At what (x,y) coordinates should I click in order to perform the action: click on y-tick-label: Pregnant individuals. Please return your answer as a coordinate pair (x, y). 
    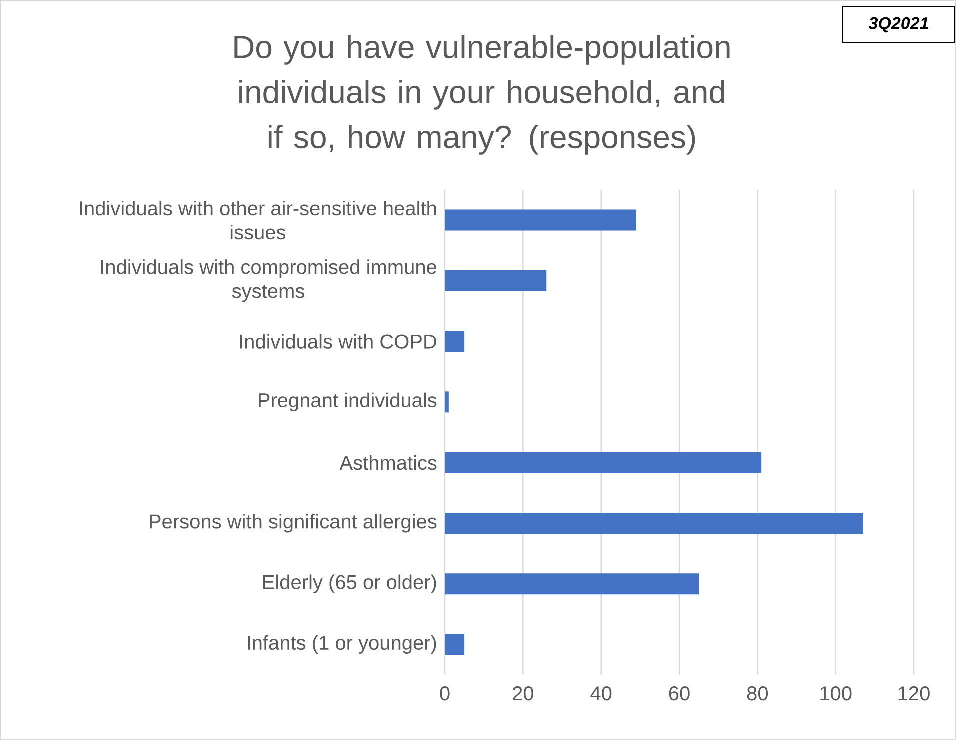
    Looking at the image, I should click on (348, 402).